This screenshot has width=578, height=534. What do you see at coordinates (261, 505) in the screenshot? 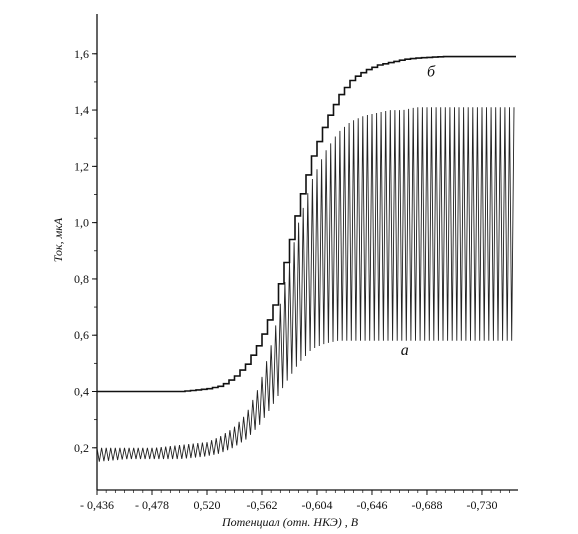
I see `x-tick-label: -0,562` at bounding box center [261, 505].